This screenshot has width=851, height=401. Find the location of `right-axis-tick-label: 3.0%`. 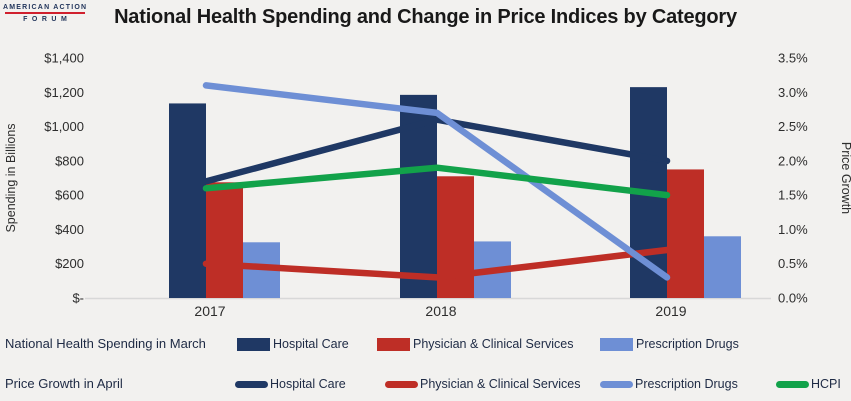

right-axis-tick-label: 3.0% is located at coordinates (793, 92).